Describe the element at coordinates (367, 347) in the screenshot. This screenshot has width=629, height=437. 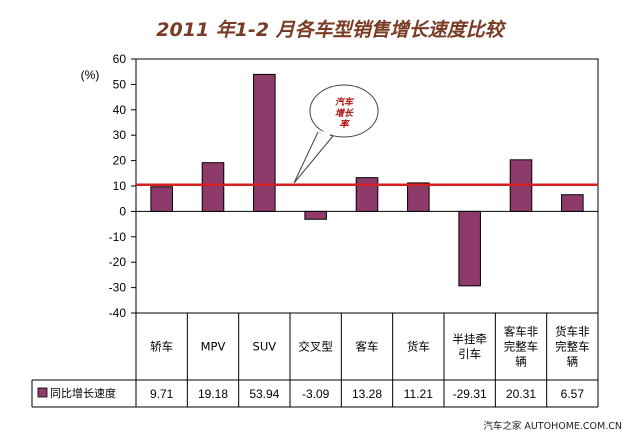
I see `category-label: 客车` at that location.